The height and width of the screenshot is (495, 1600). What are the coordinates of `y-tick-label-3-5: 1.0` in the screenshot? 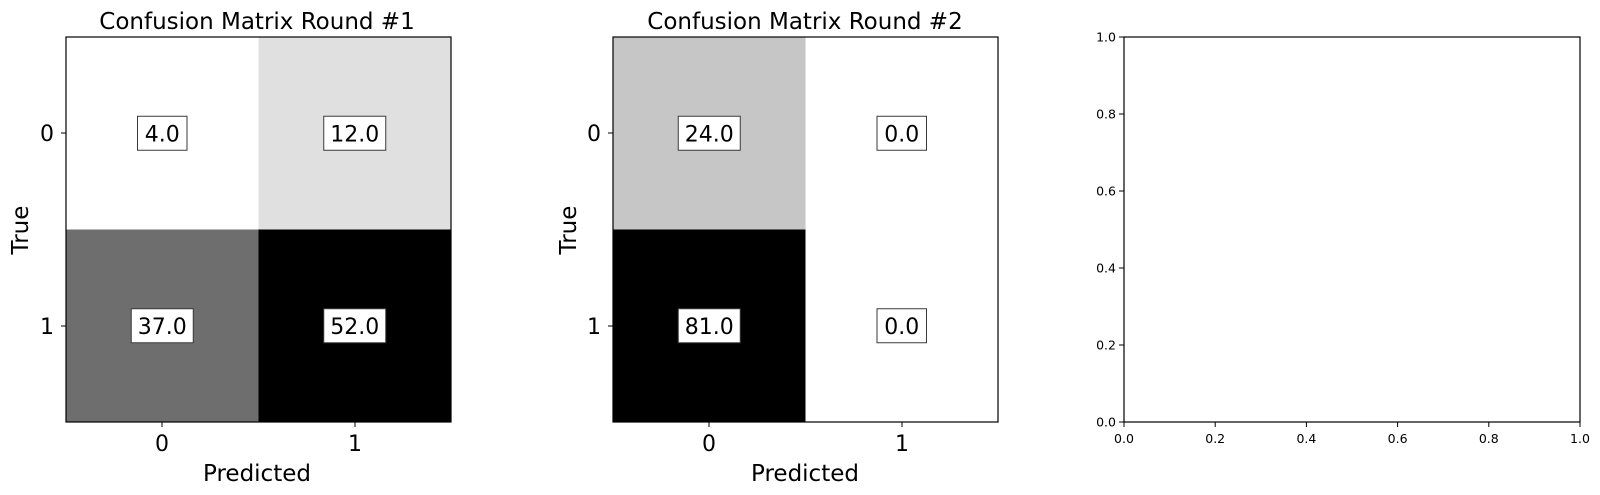 It's located at (1106, 37).